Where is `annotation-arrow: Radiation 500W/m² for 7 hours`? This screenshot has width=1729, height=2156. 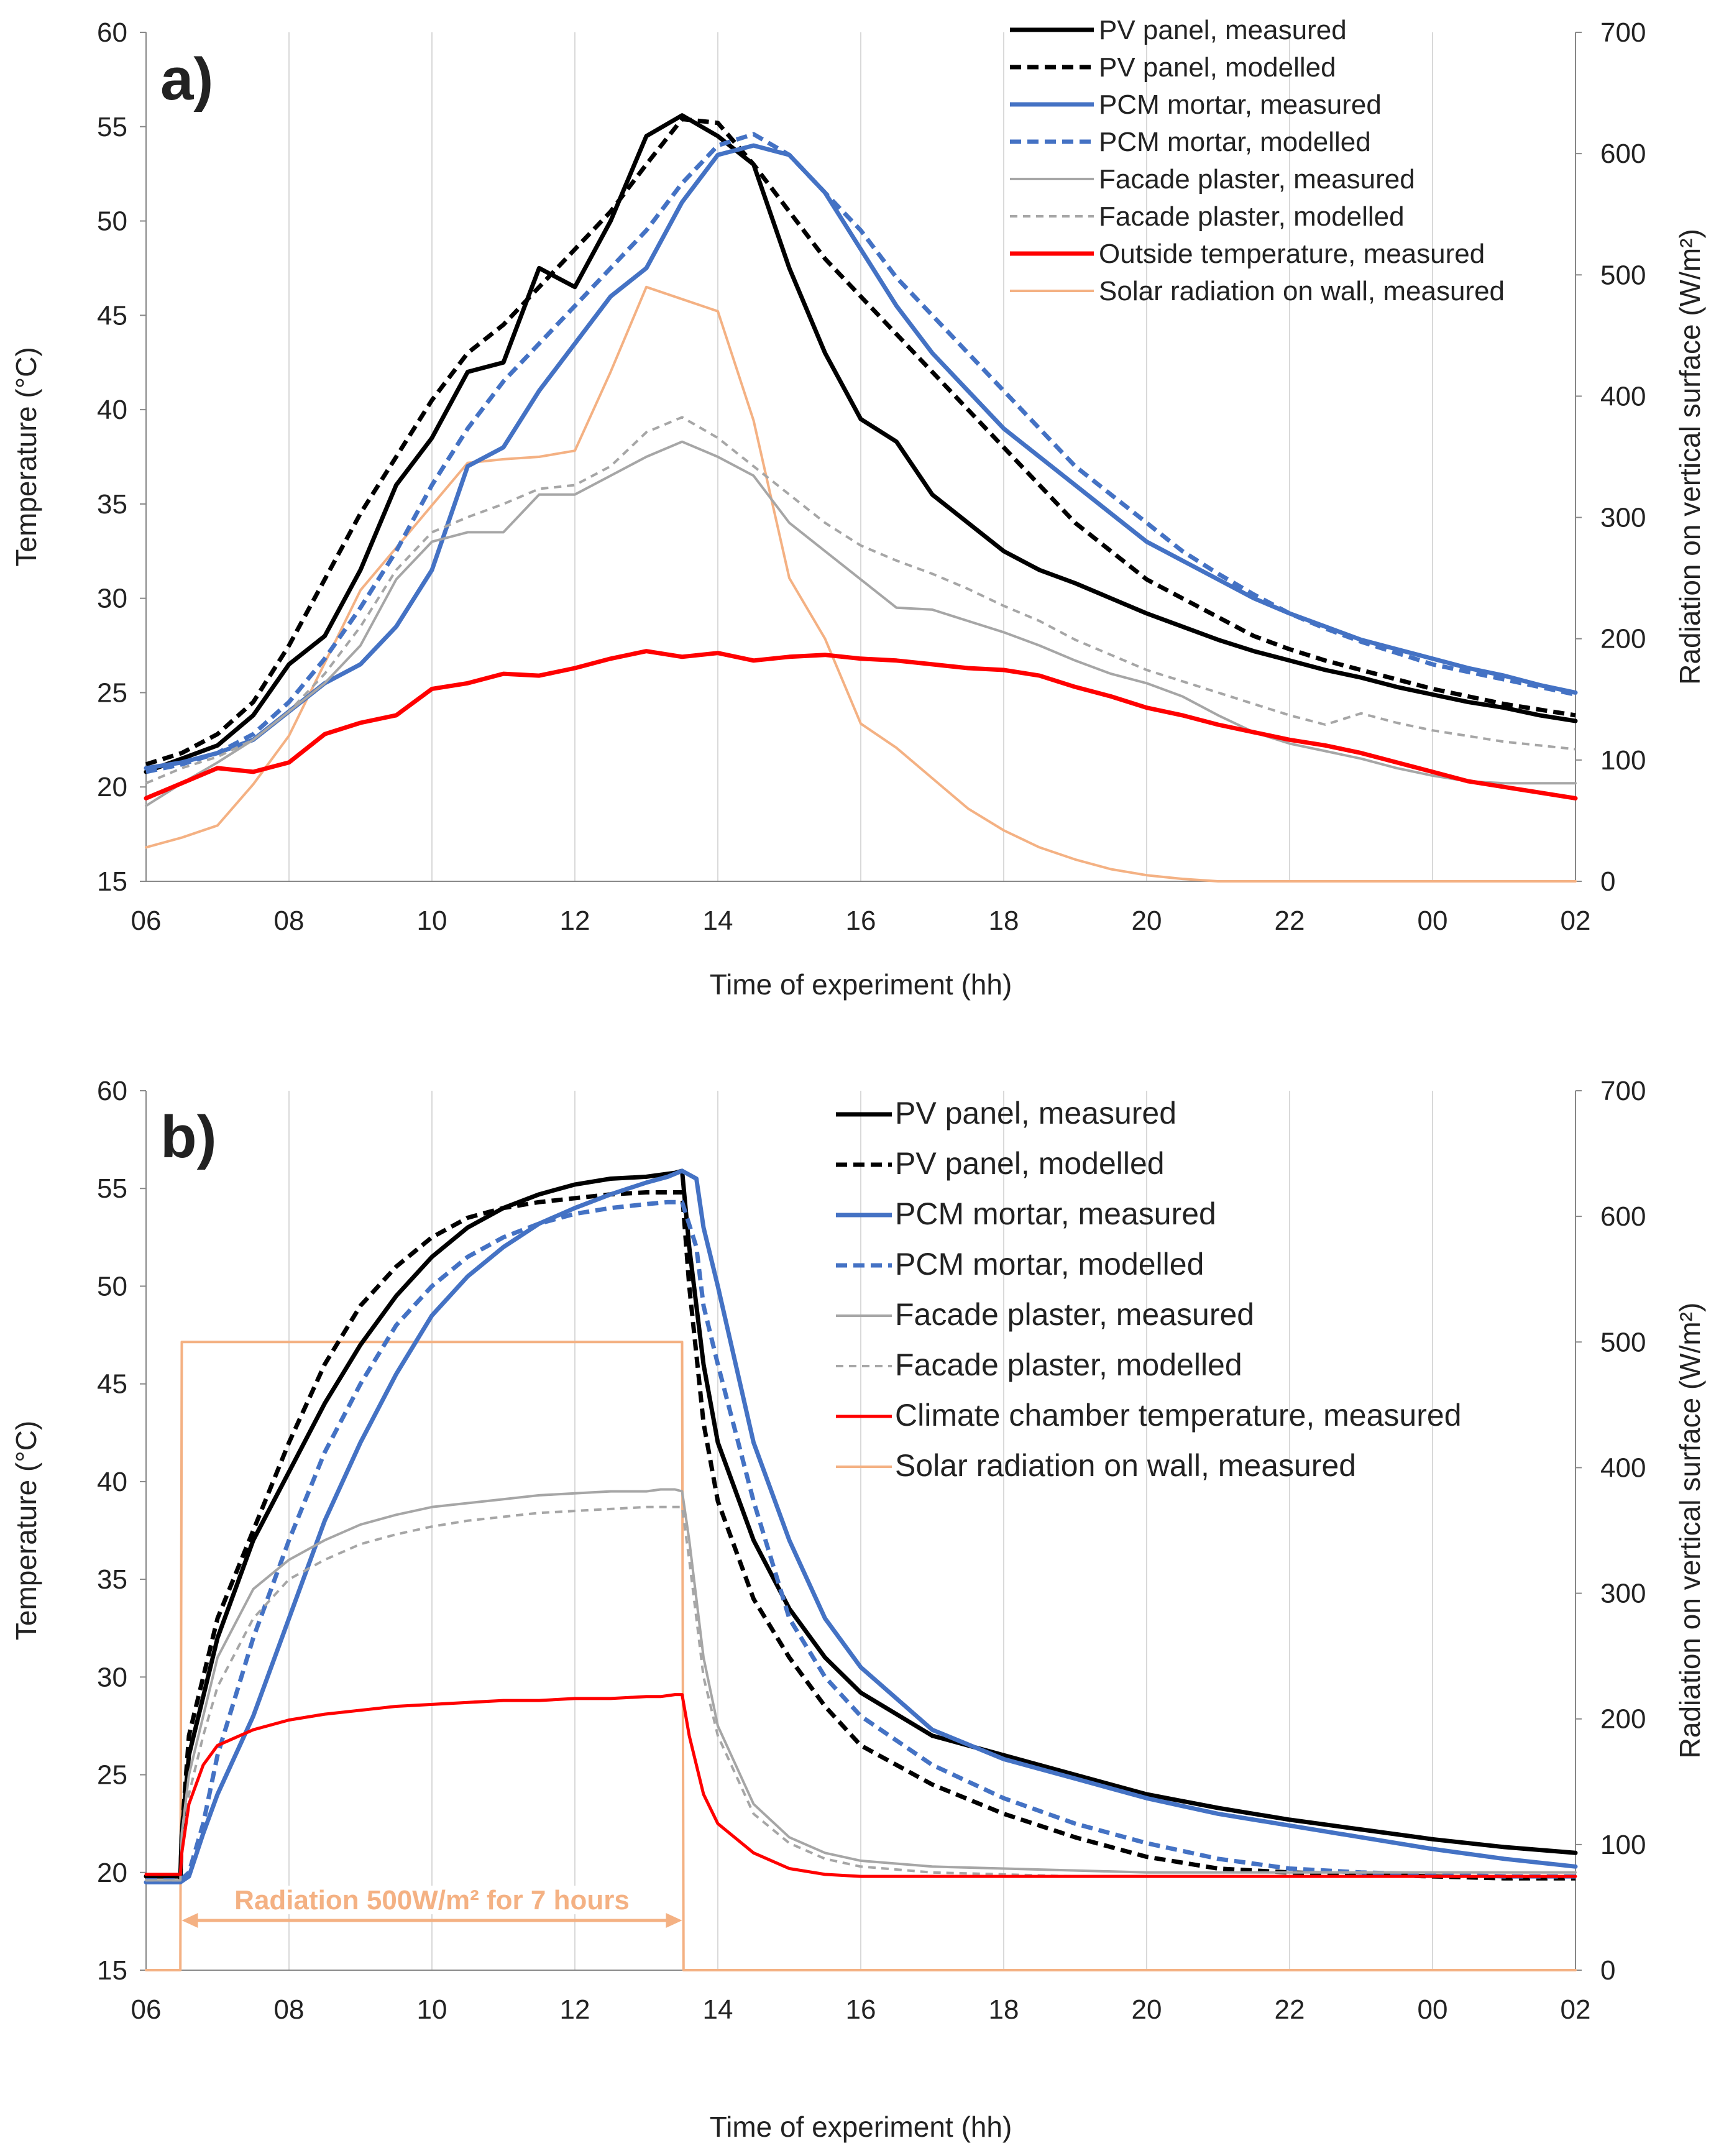
annotation-arrow: Radiation 500W/m² for 7 hours is located at coordinates (432, 1907).